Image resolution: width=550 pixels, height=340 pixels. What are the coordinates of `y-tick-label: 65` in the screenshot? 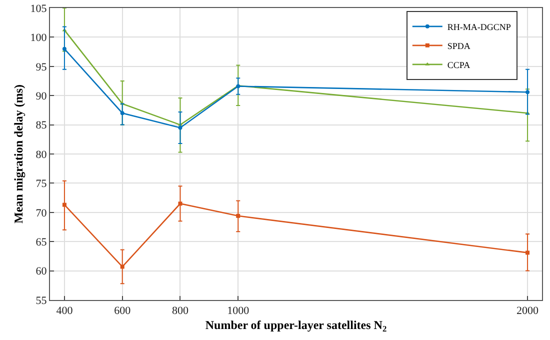 It's located at (42, 242).